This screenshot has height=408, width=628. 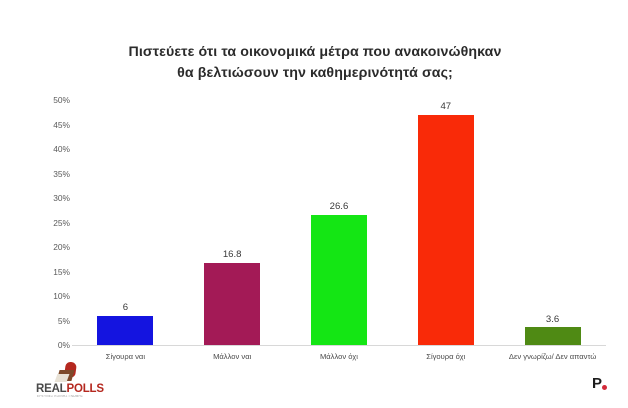 What do you see at coordinates (61, 247) in the screenshot?
I see `y-tick-label: 20%` at bounding box center [61, 247].